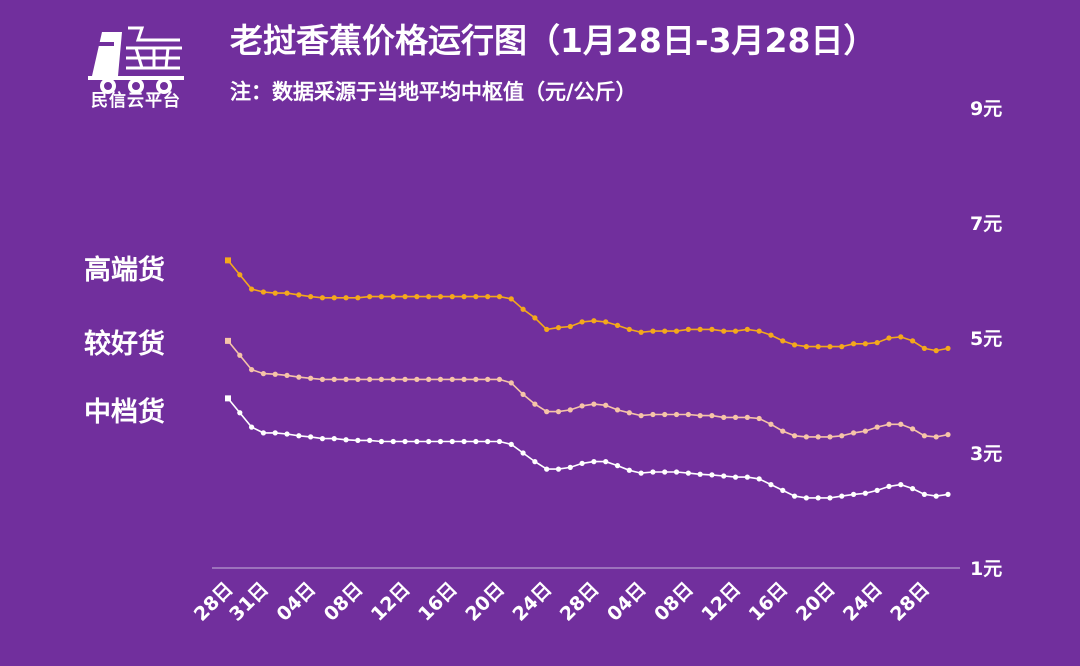 The image size is (1080, 666). Describe the element at coordinates (136, 101) in the screenshot. I see `brand-name: 民信云平台` at that location.